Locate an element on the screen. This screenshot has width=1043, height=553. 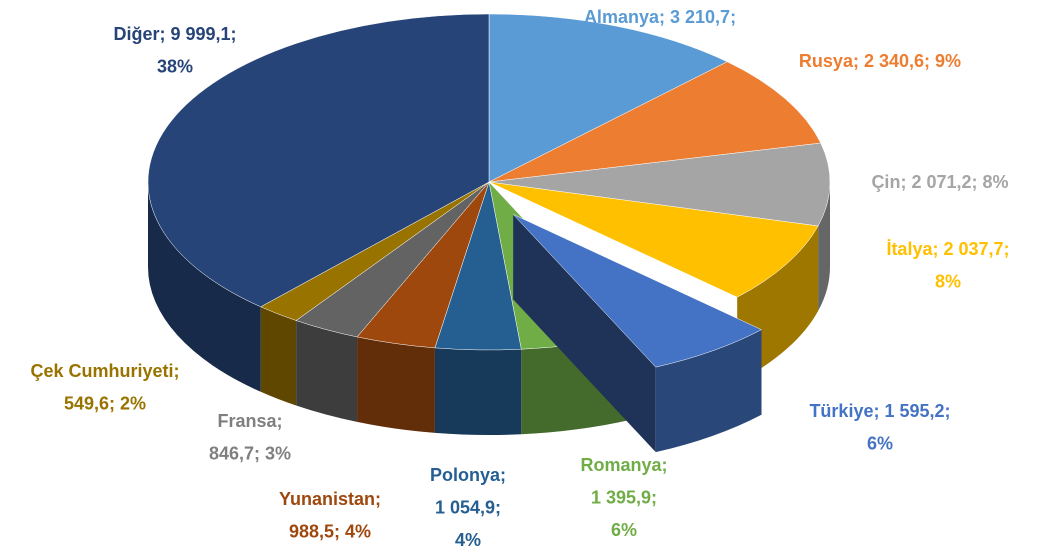
data-label: İtalya; 2 037,7; is located at coordinates (947, 249).